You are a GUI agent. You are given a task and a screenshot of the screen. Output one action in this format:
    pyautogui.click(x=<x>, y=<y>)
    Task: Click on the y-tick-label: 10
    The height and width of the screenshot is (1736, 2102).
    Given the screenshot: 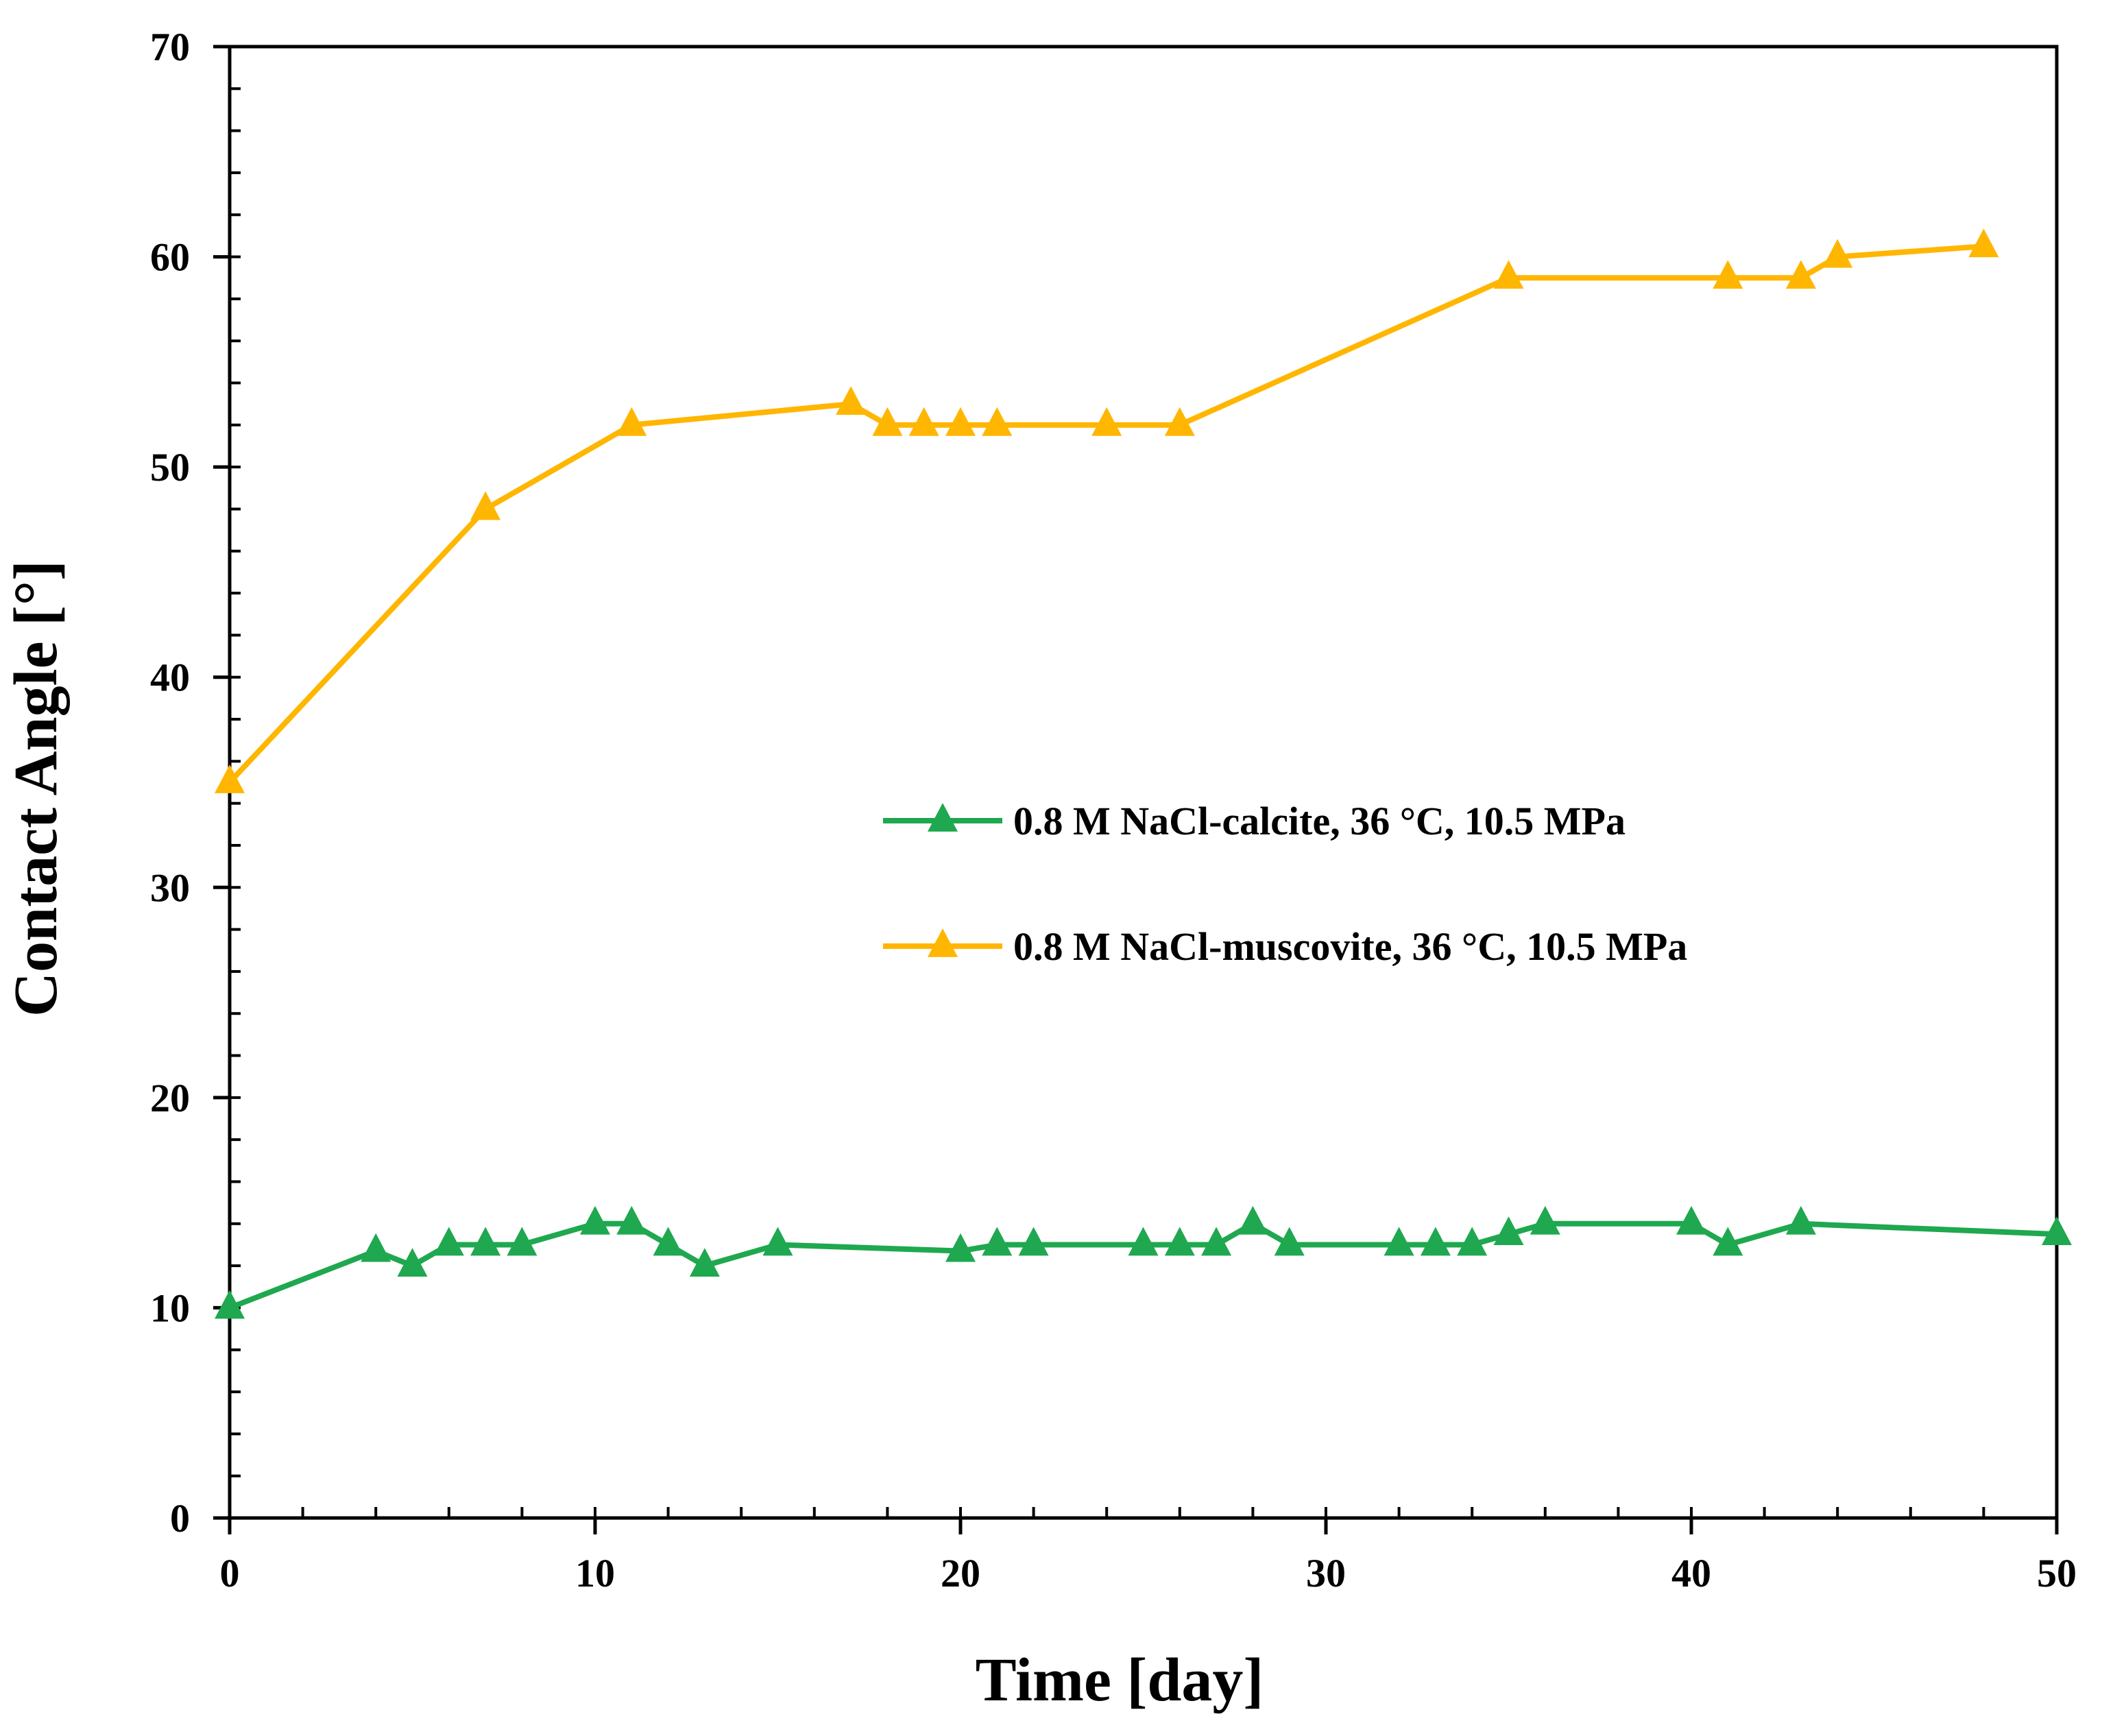 What is the action you would take?
    pyautogui.click(x=170, y=1308)
    